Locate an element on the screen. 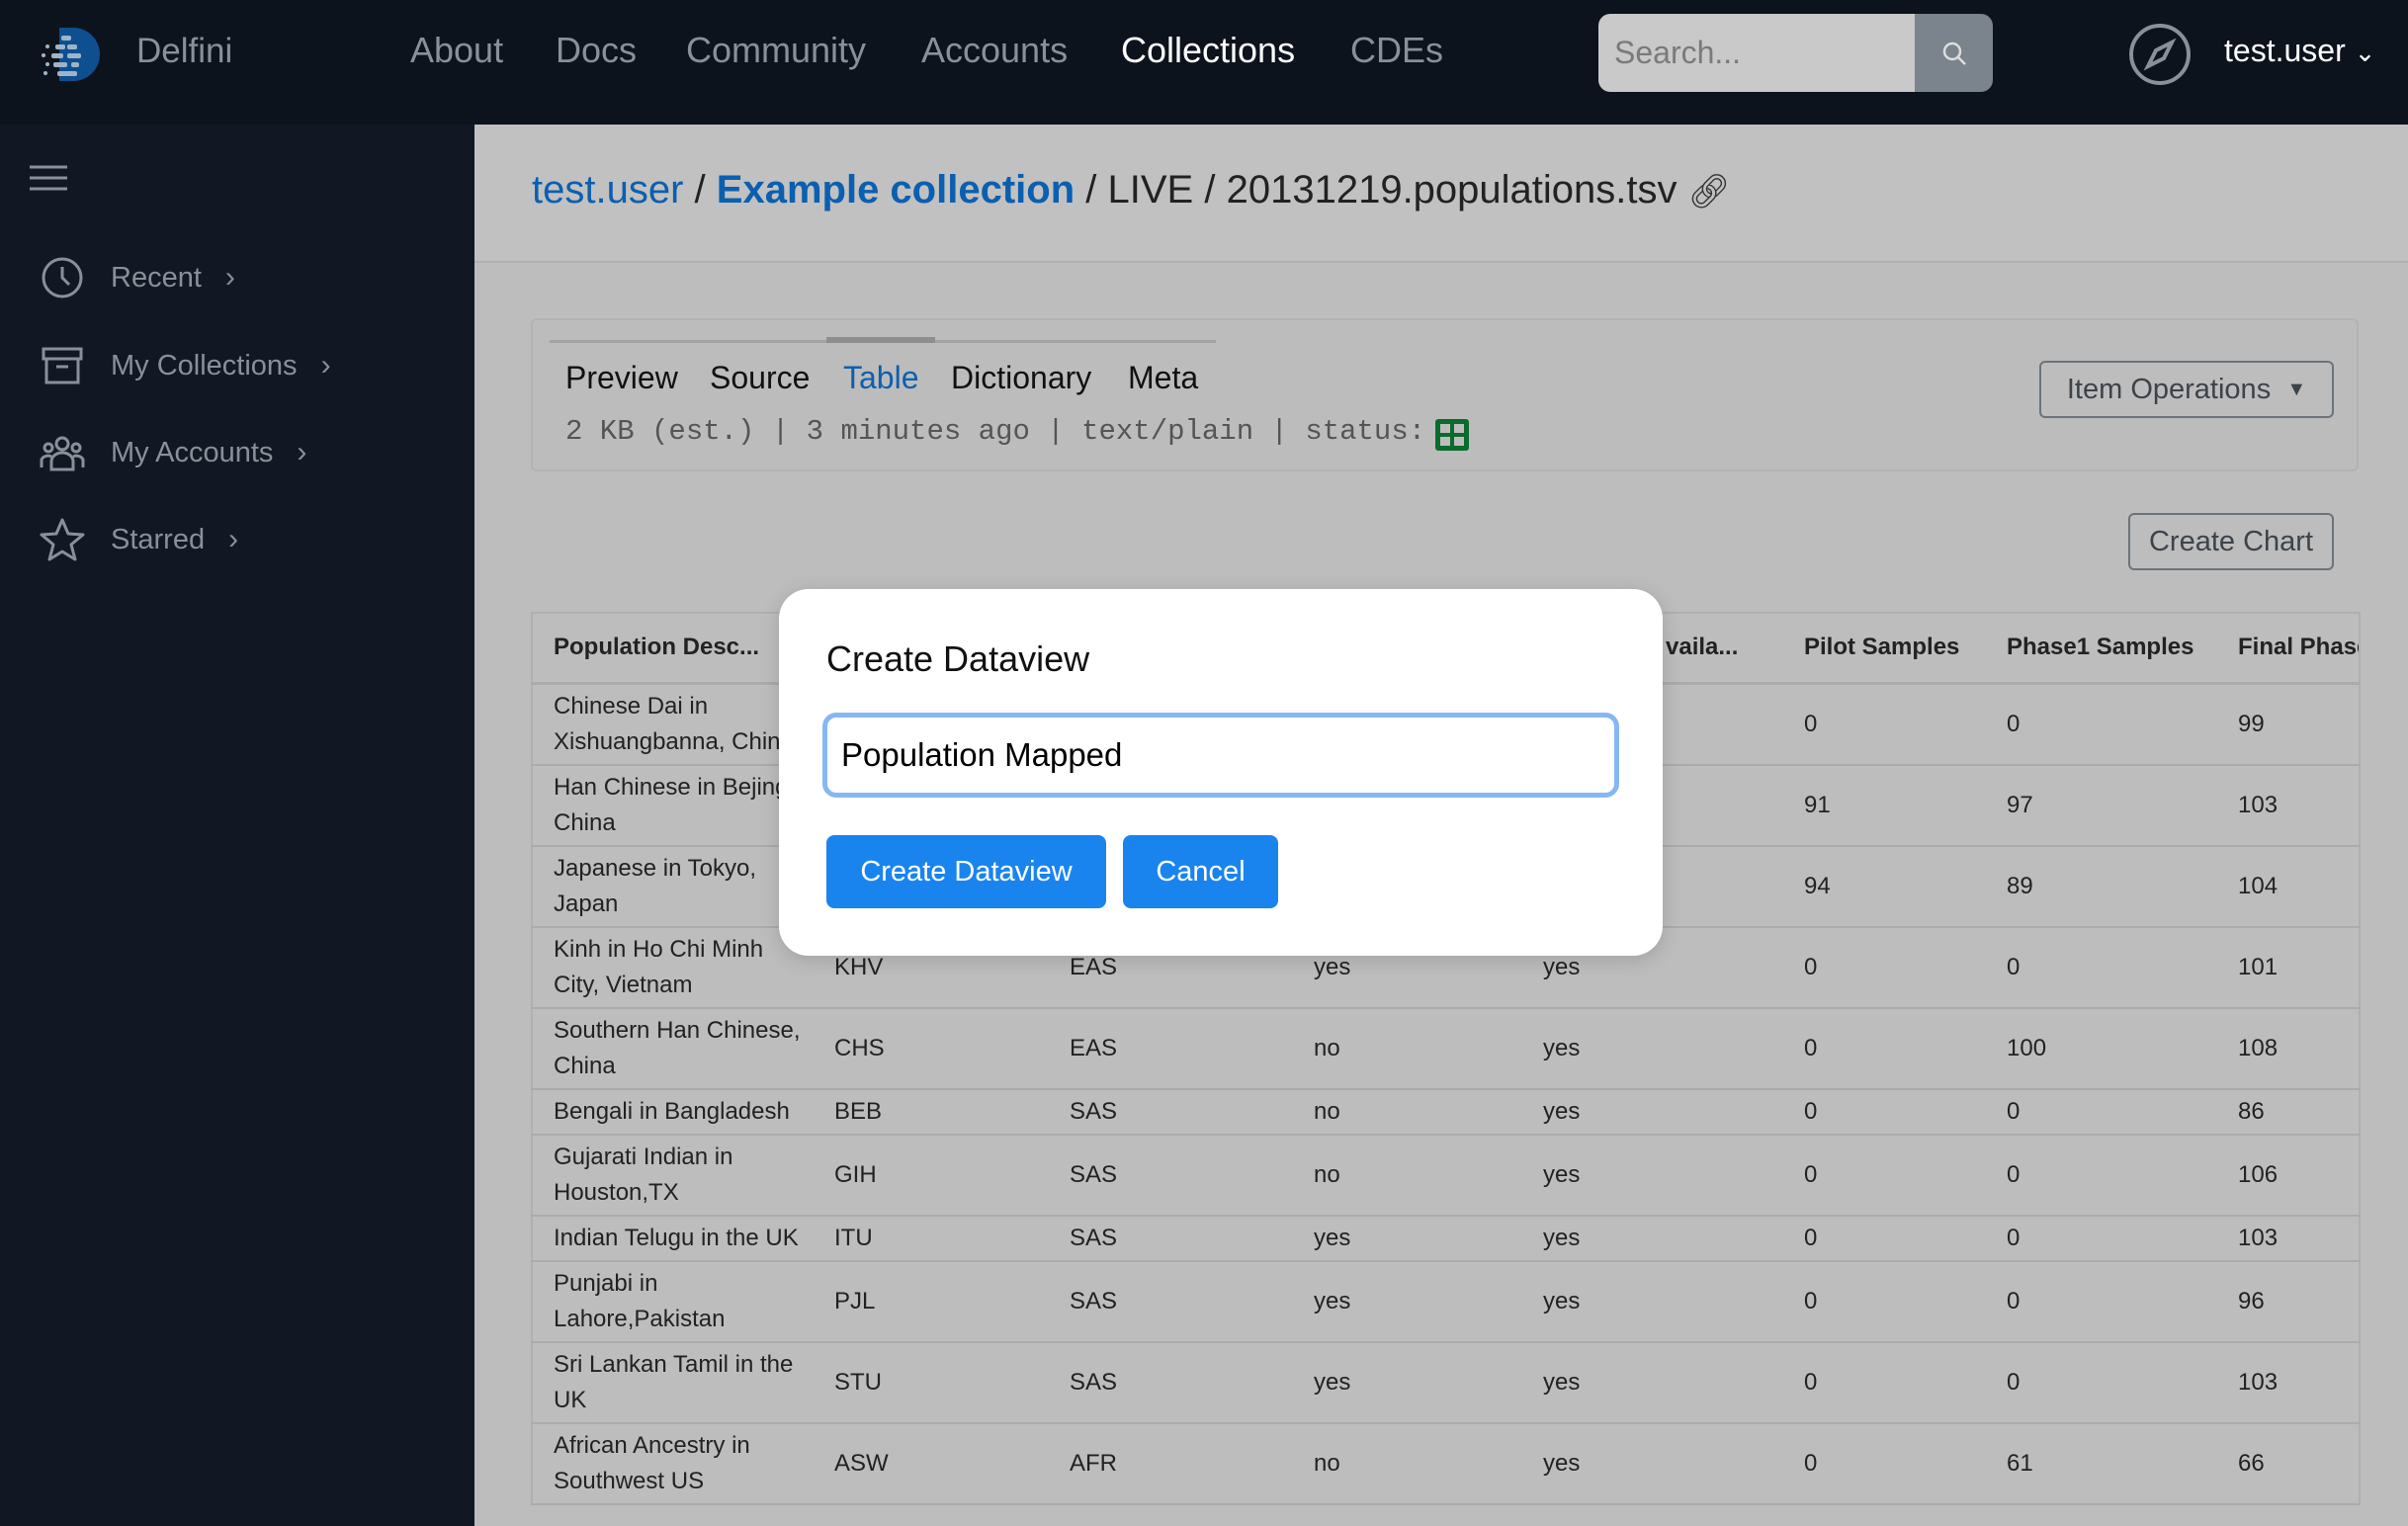  table-cell: Chinese Dai in Xishuangbanna, China is located at coordinates (673, 724).